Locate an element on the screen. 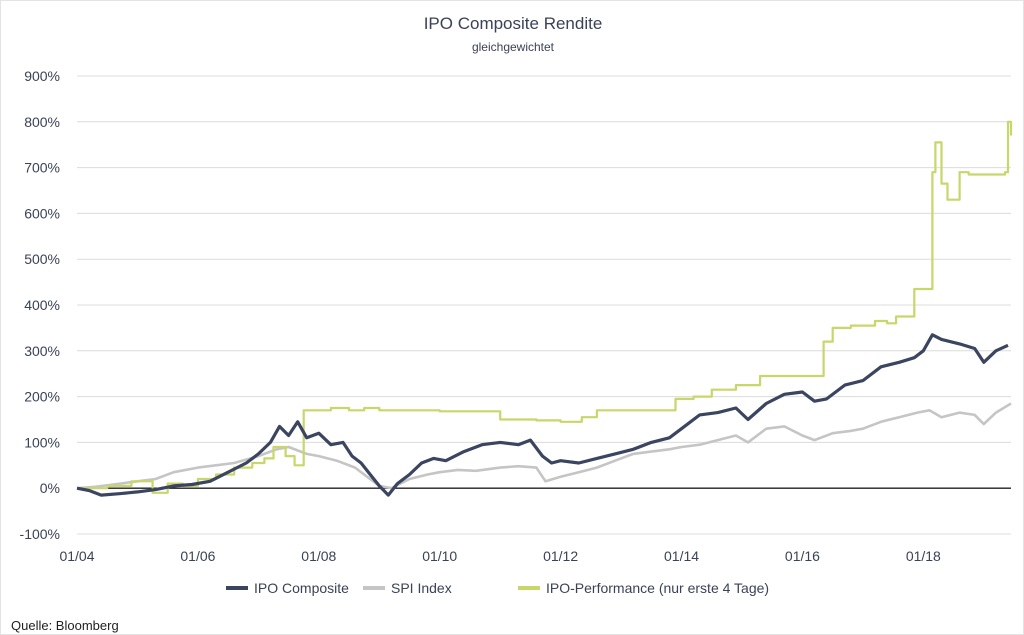 The image size is (1024, 635). y-tick-label: 700% is located at coordinates (42, 168).